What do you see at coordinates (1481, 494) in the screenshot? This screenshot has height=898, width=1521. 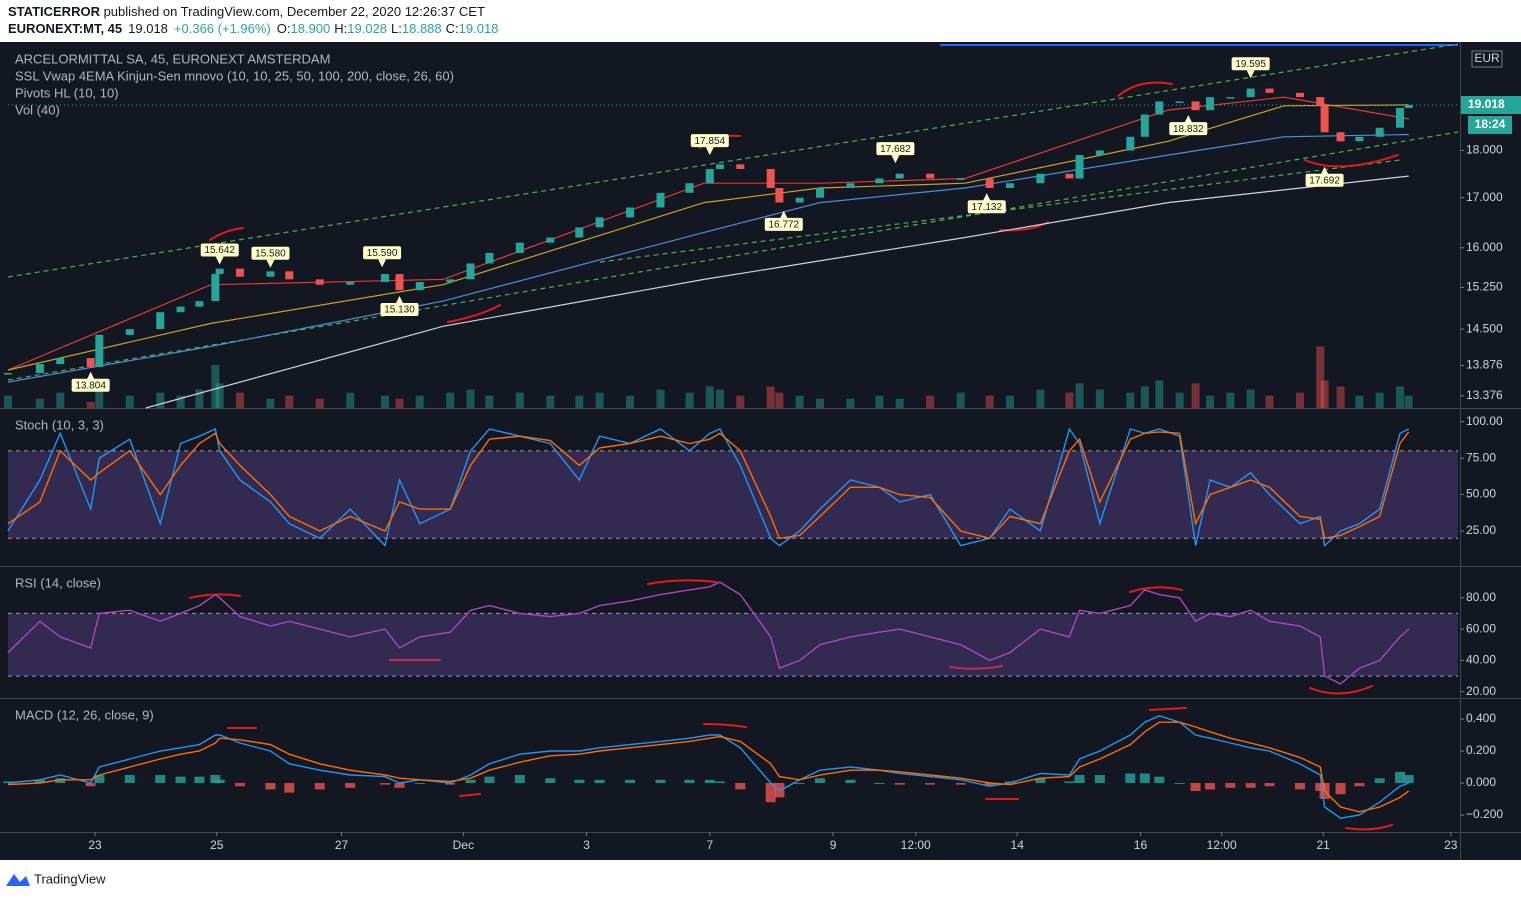 I see `y-tick-label: 50.00` at bounding box center [1481, 494].